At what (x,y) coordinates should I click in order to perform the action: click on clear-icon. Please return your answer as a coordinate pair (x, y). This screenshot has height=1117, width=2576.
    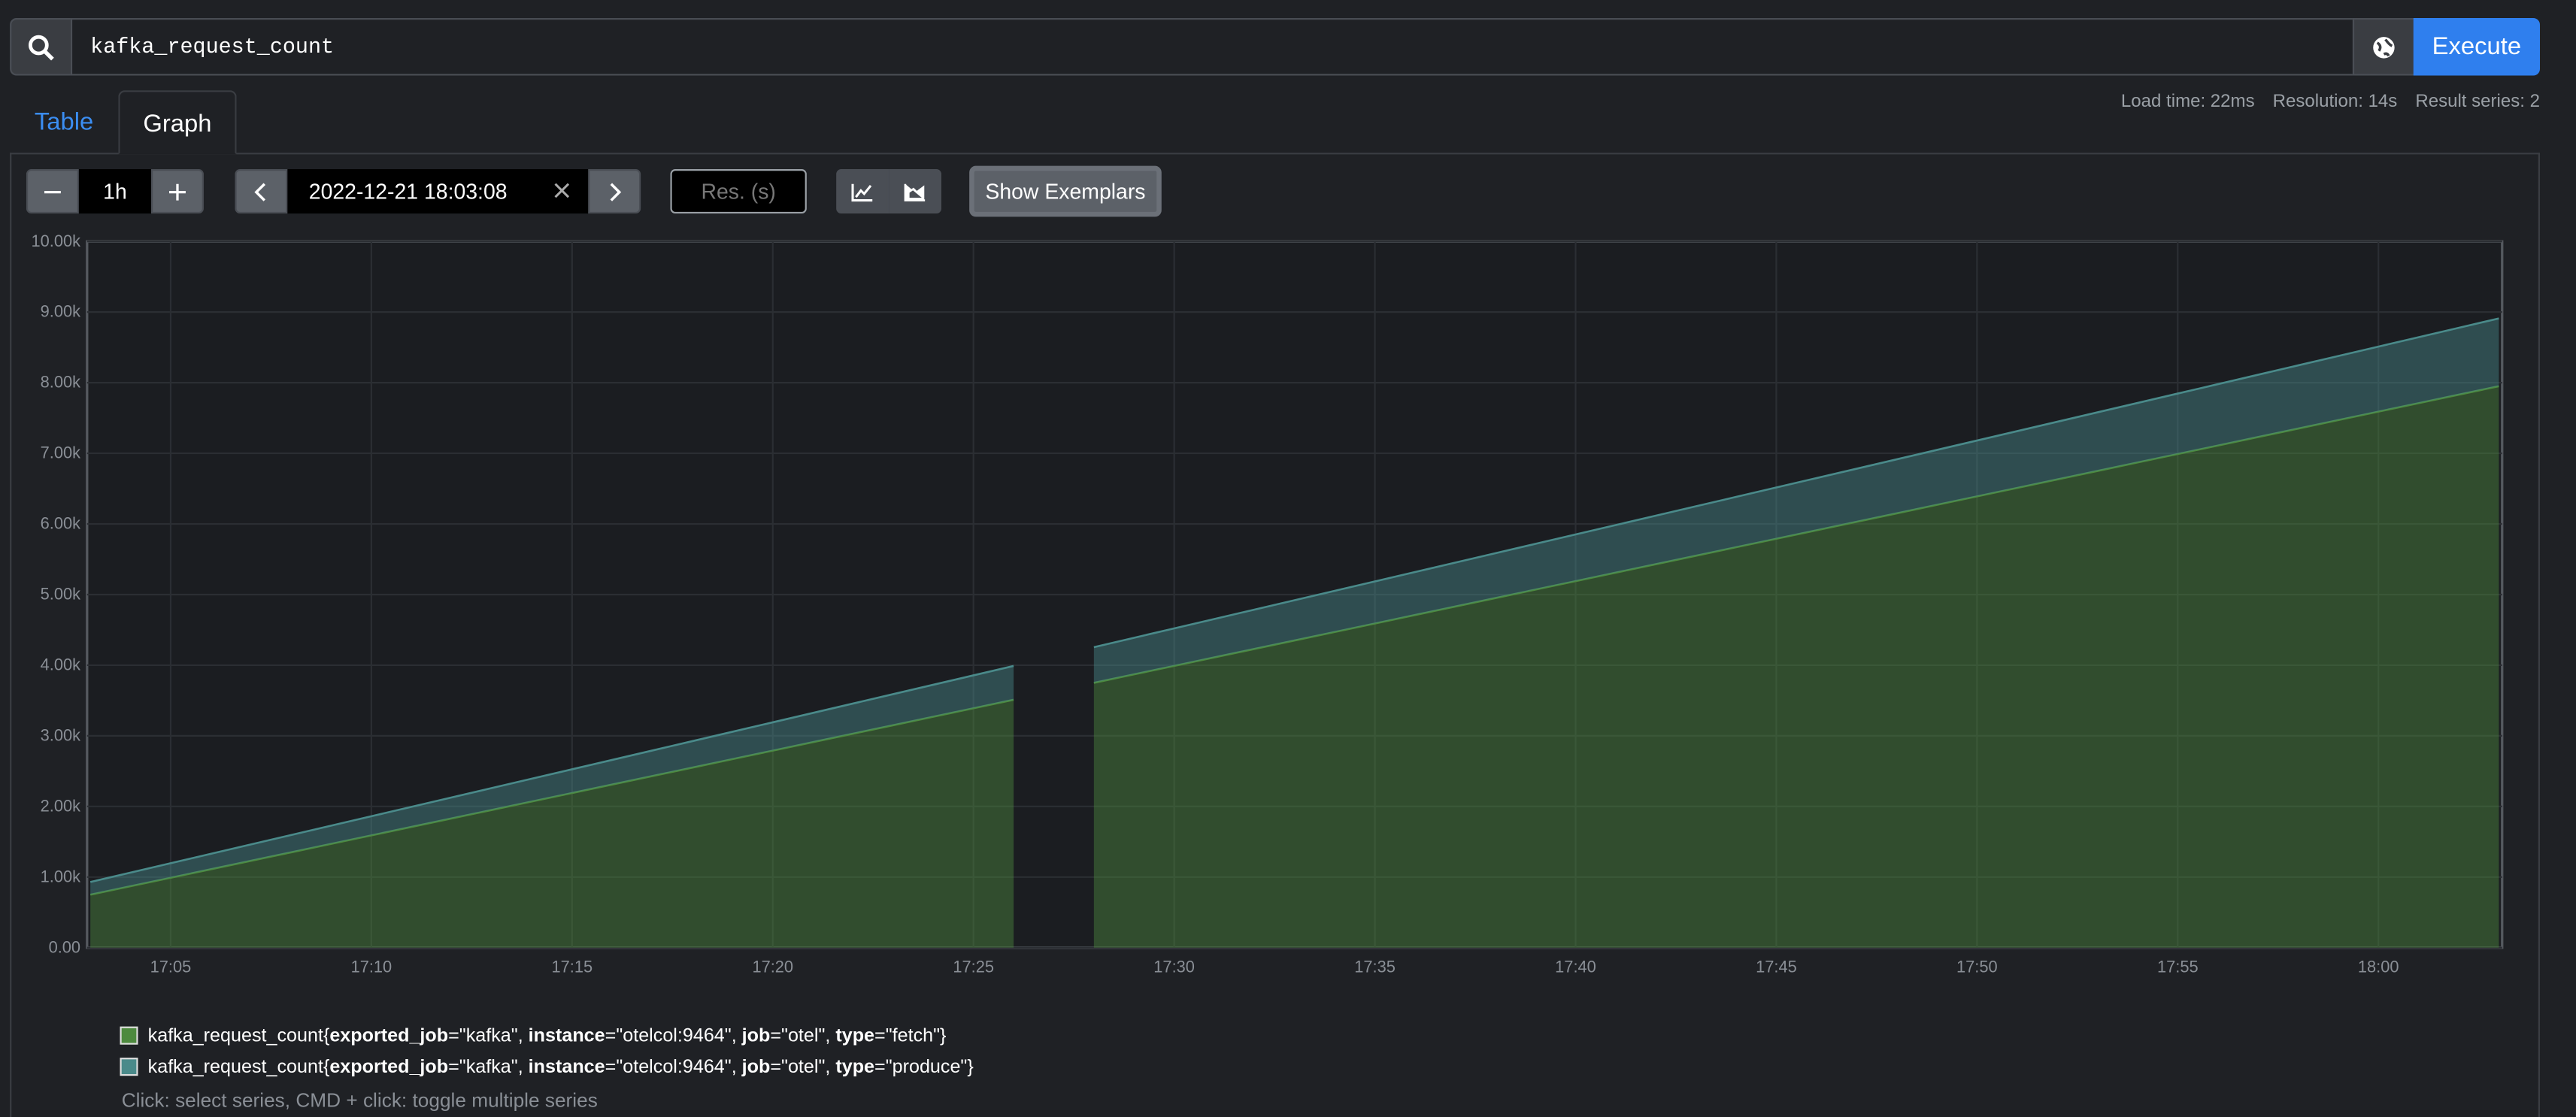
    Looking at the image, I should click on (561, 191).